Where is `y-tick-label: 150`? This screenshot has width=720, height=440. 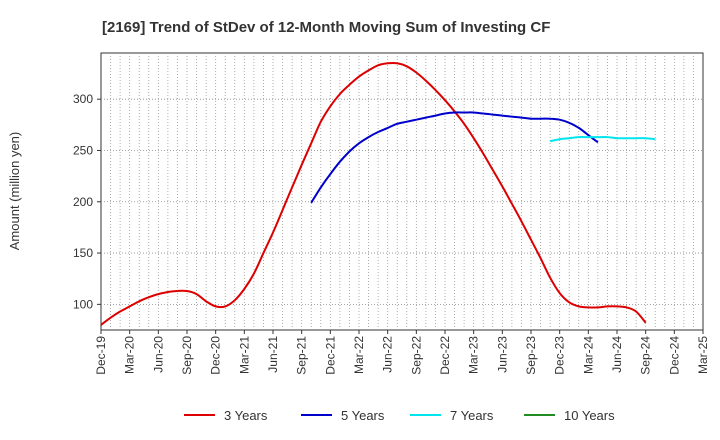
y-tick-label: 150 is located at coordinates (83, 253).